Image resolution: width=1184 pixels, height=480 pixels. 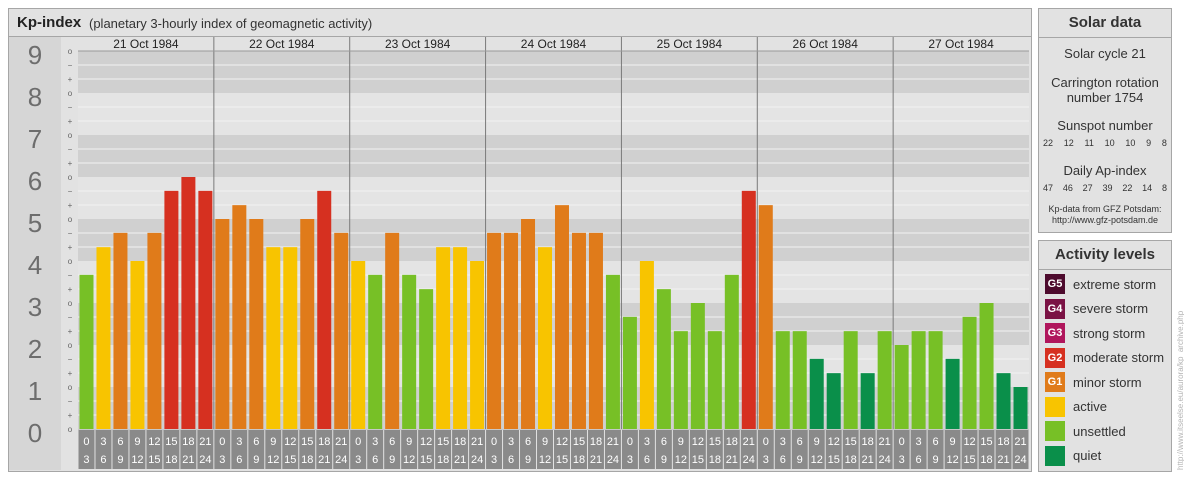 I want to click on ap-label: Daily Ap-index, so click(x=1105, y=170).